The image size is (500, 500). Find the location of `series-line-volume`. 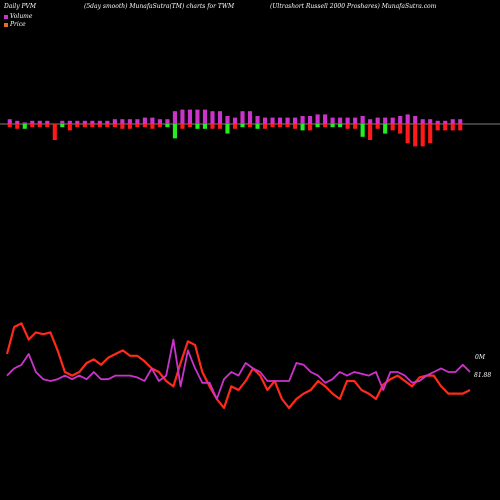

series-line-volume is located at coordinates (238, 369).